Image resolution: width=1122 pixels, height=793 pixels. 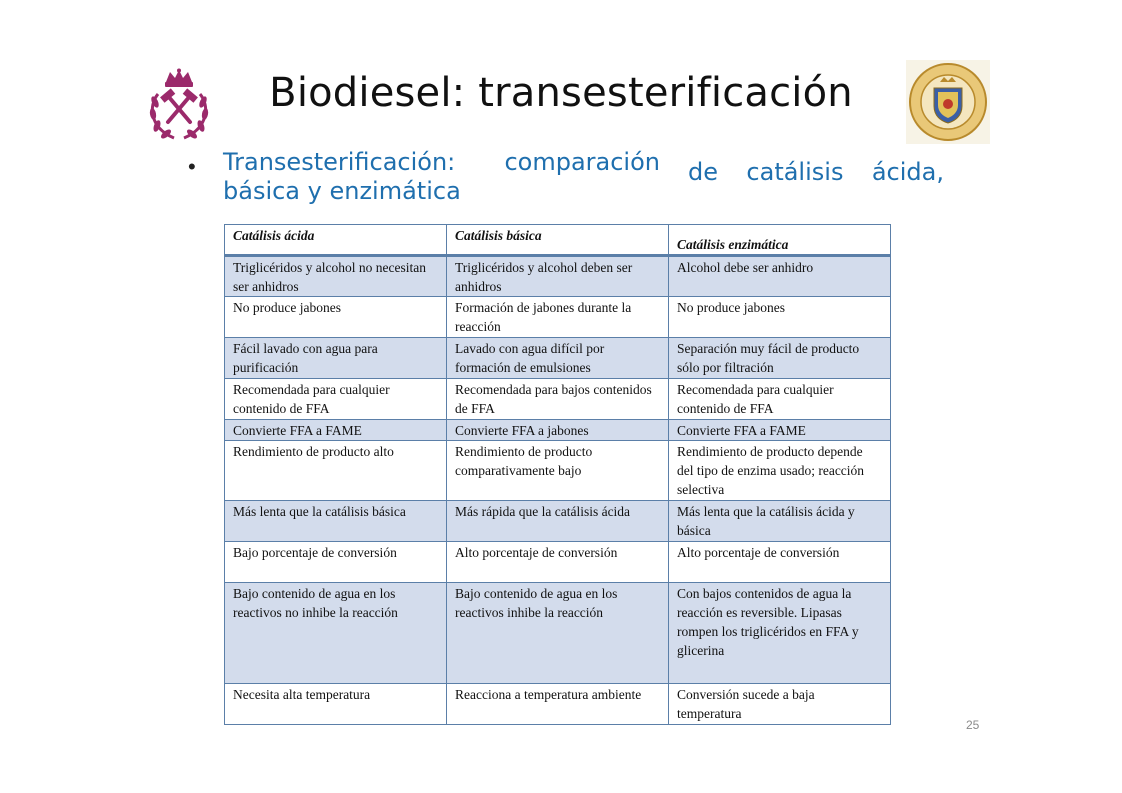 What do you see at coordinates (816, 172) in the screenshot?
I see `bullet-text-line1-continuation: de catálisis ácida,` at bounding box center [816, 172].